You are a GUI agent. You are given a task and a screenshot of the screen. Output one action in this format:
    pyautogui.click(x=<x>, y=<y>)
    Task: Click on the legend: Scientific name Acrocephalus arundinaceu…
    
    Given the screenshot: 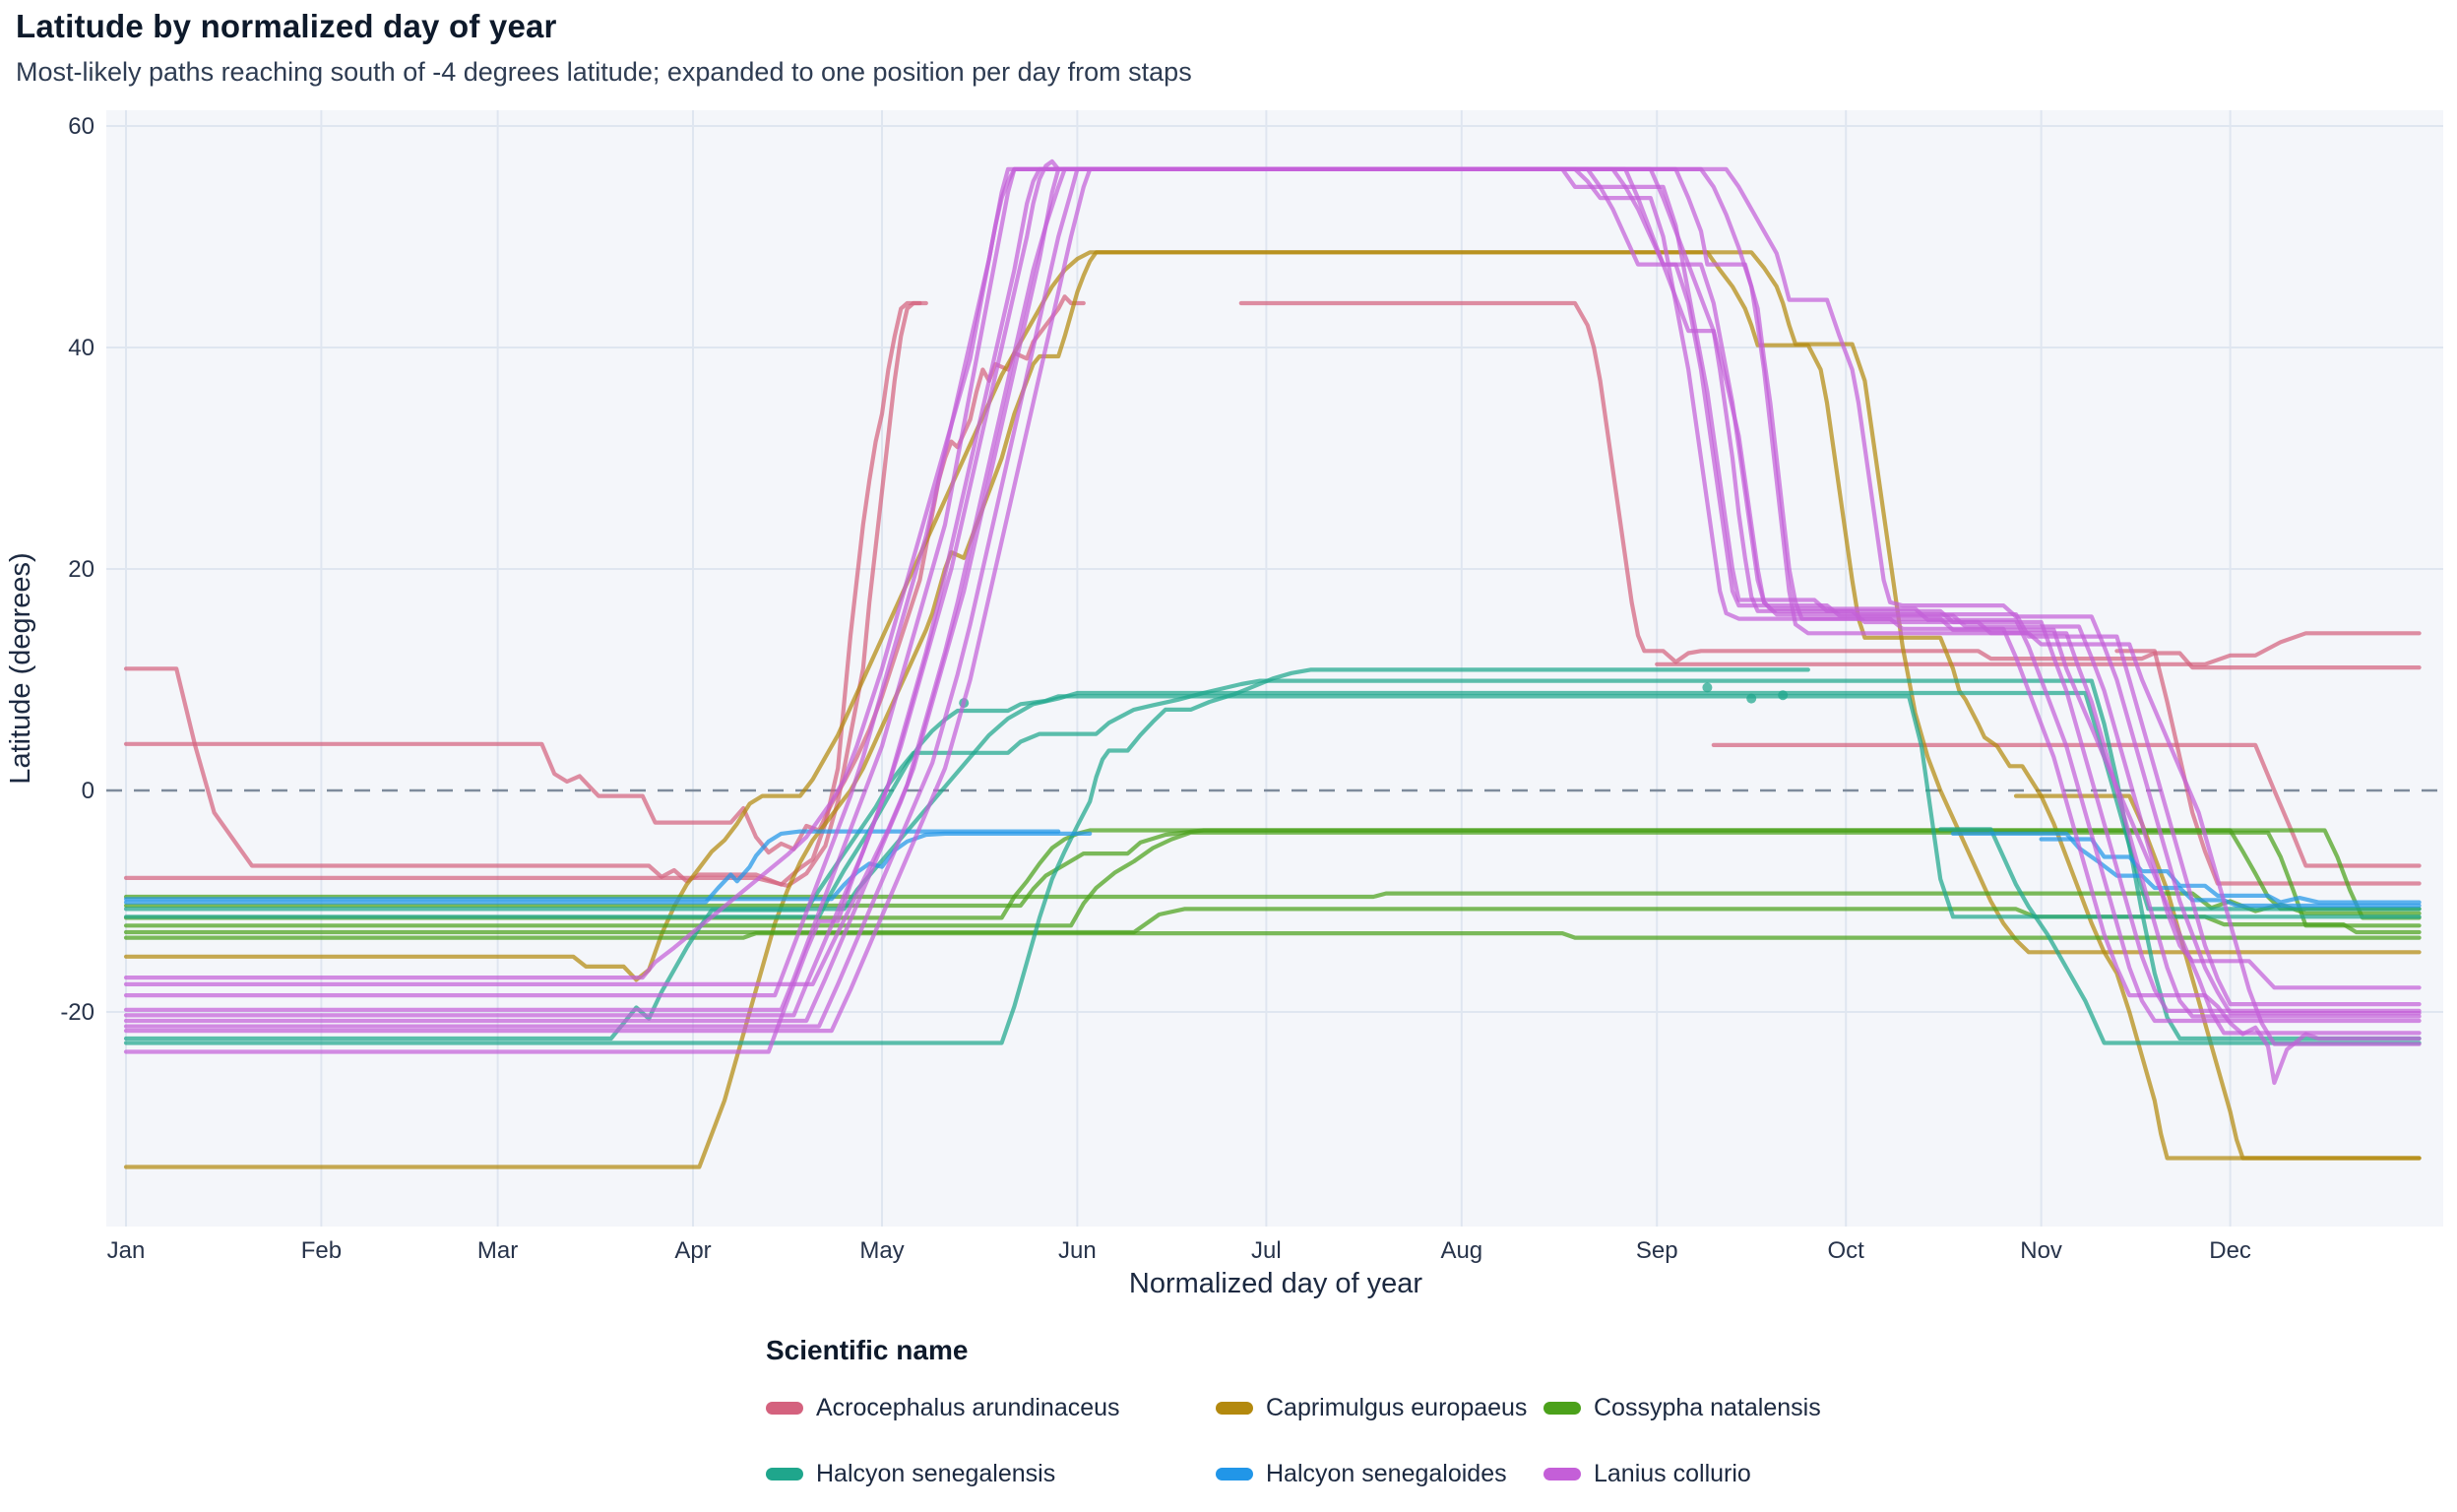 What is the action you would take?
    pyautogui.click(x=1293, y=1411)
    